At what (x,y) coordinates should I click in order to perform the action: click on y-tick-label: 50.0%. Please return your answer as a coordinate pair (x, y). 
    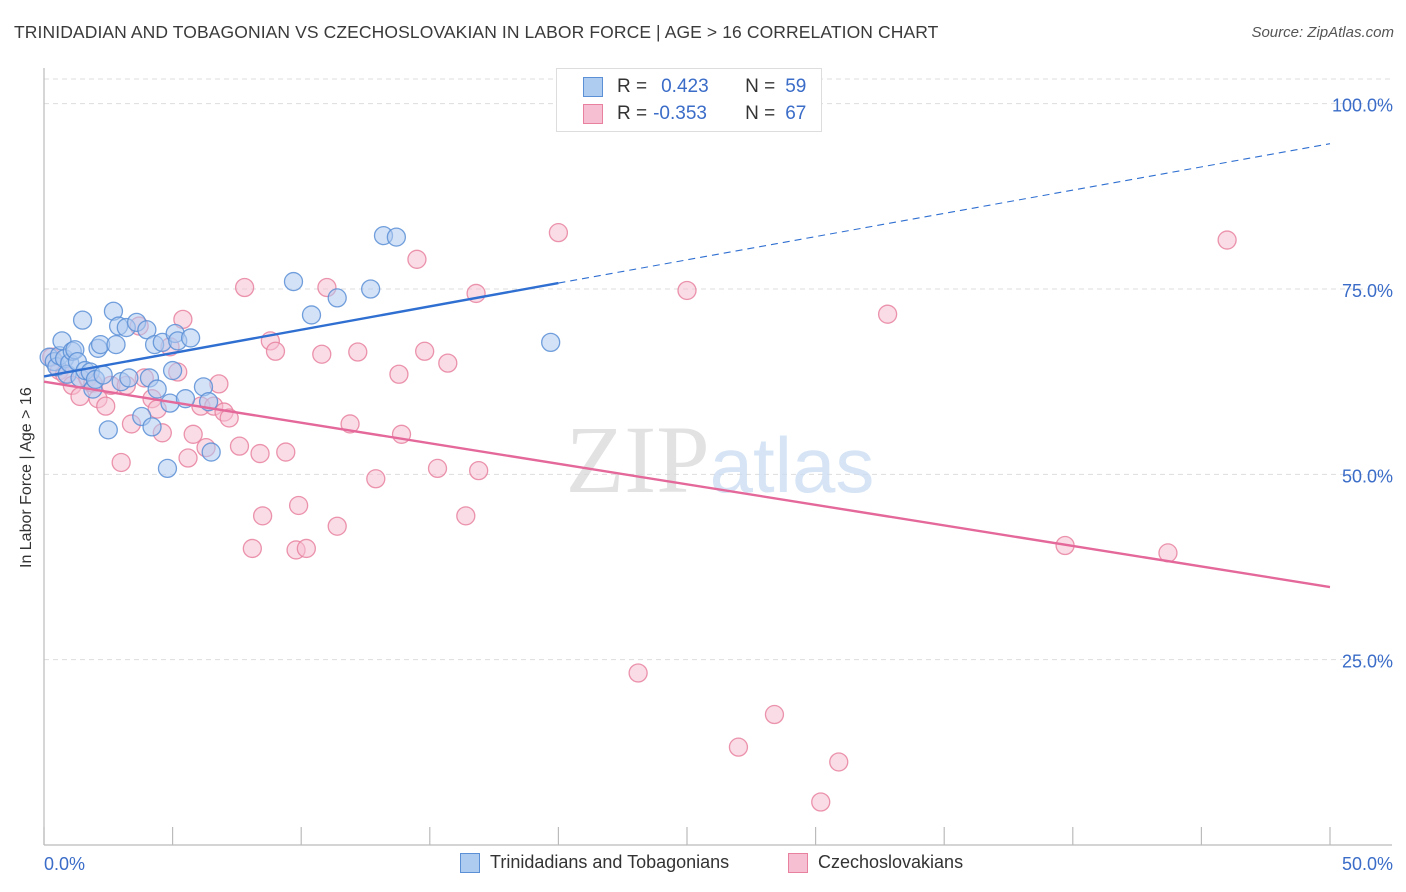
    Looking at the image, I should click on (1367, 476).